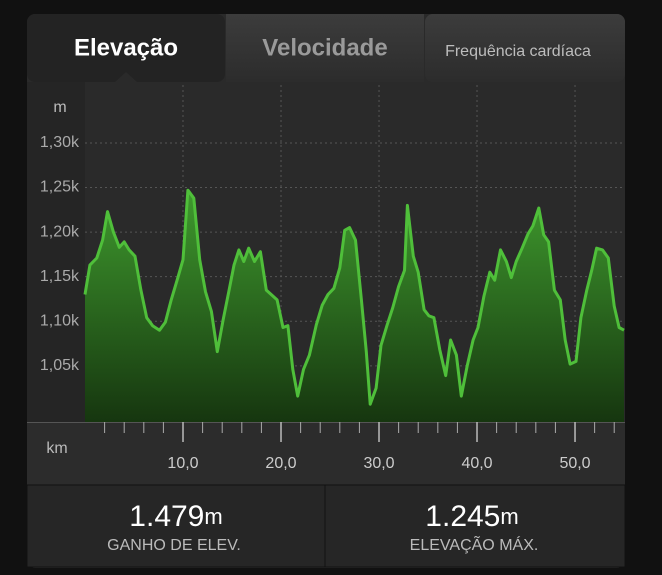 The image size is (662, 575). I want to click on tab-selected, so click(126, 48).